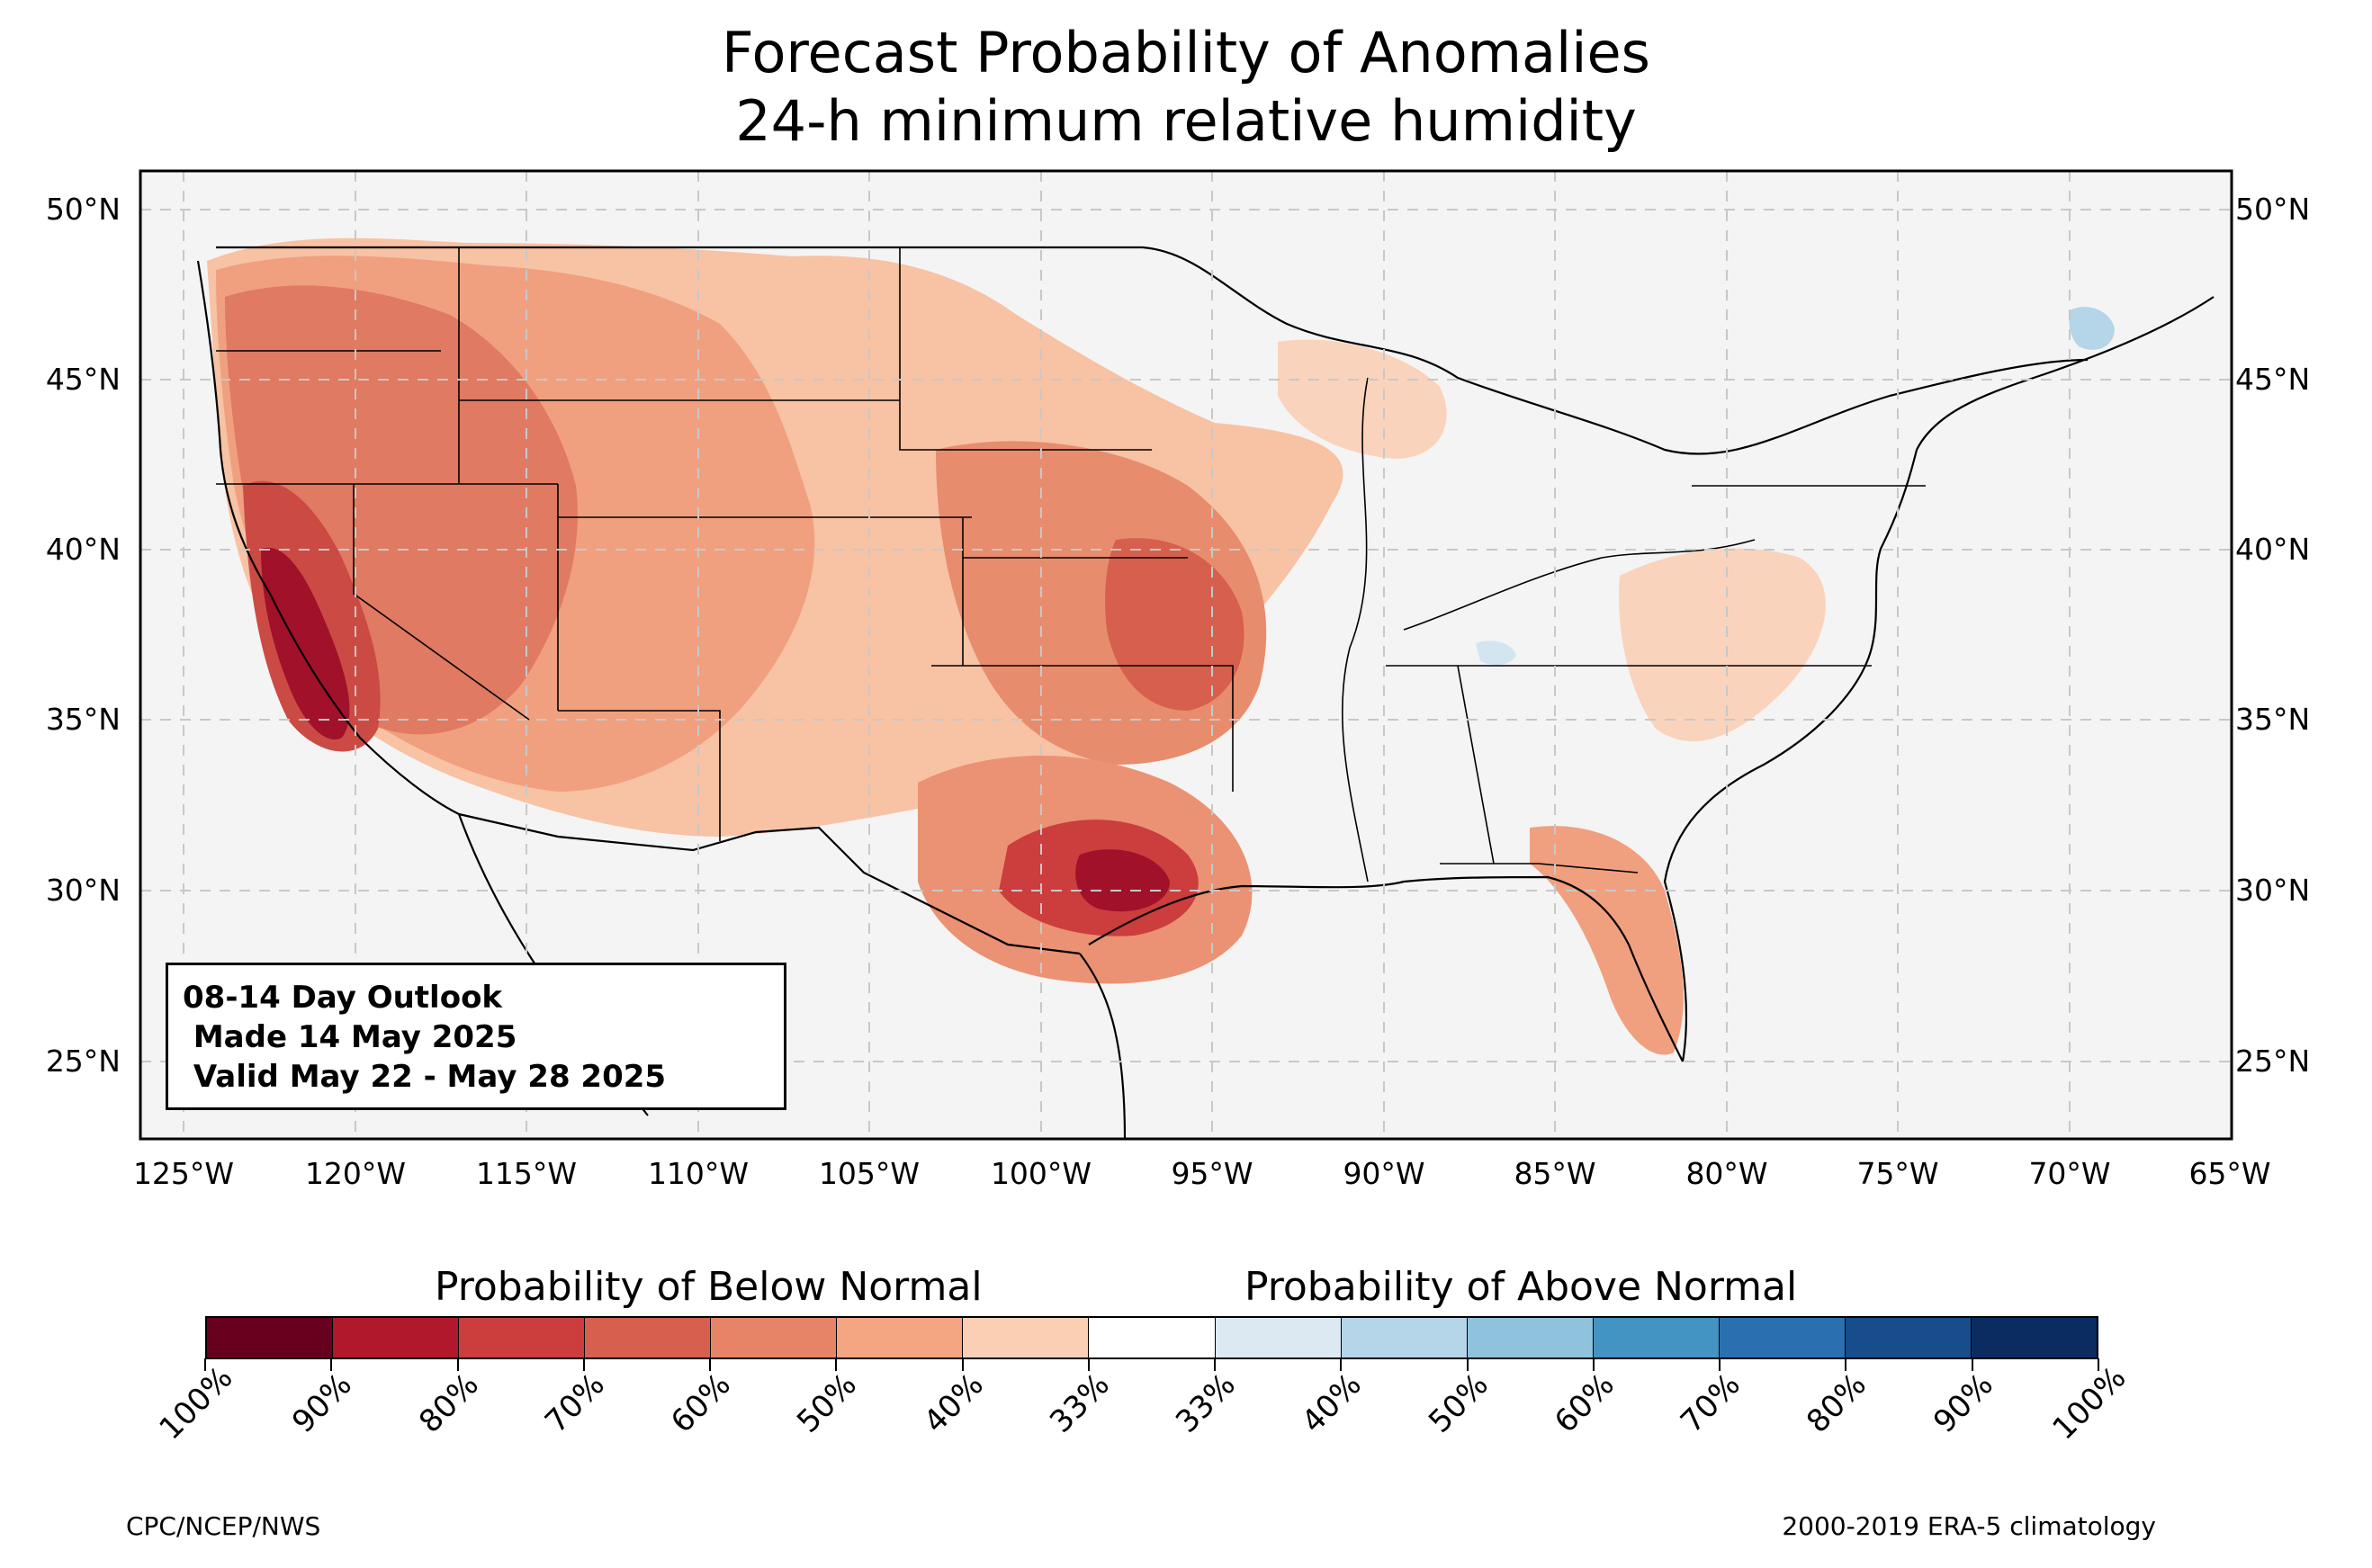 The height and width of the screenshot is (1568, 2372). I want to click on lat-label-left: 35°N, so click(83, 719).